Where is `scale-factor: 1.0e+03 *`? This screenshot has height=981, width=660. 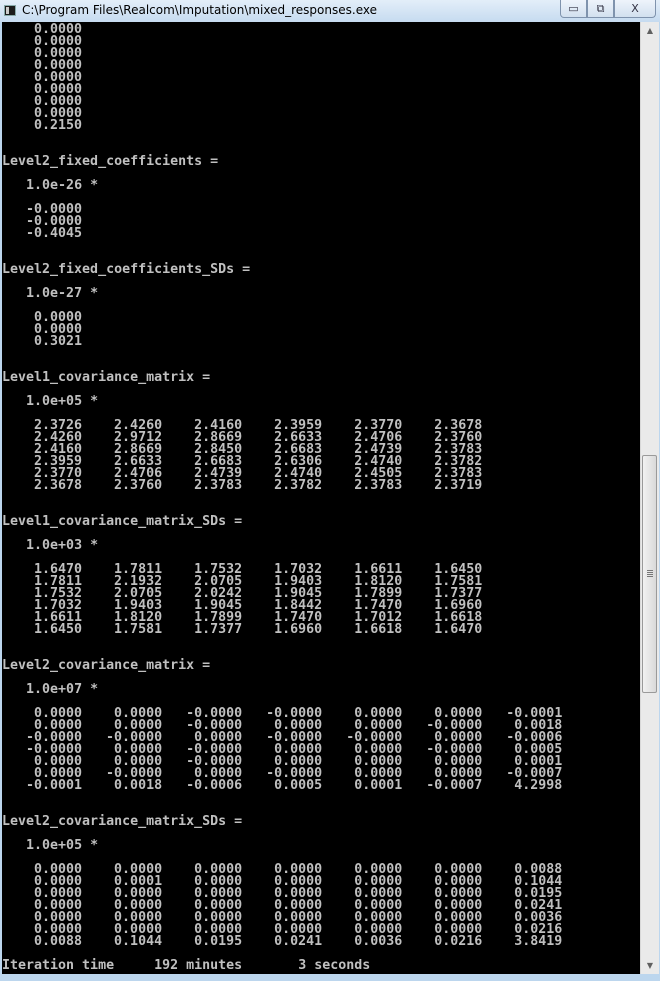
scale-factor: 1.0e+03 * is located at coordinates (282, 545).